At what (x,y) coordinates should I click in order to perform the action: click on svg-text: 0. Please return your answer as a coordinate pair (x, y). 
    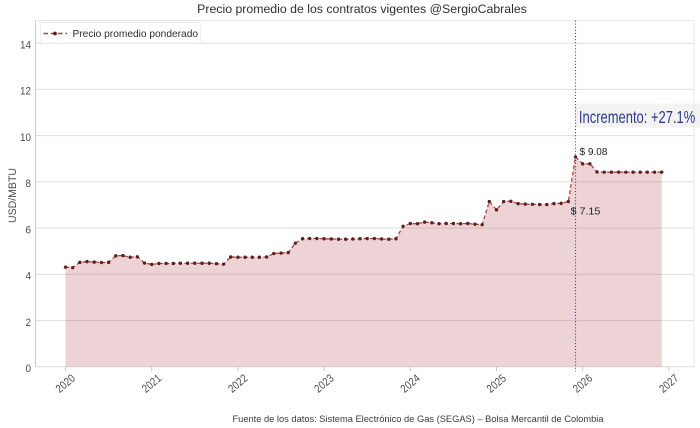
    Looking at the image, I should click on (29, 369).